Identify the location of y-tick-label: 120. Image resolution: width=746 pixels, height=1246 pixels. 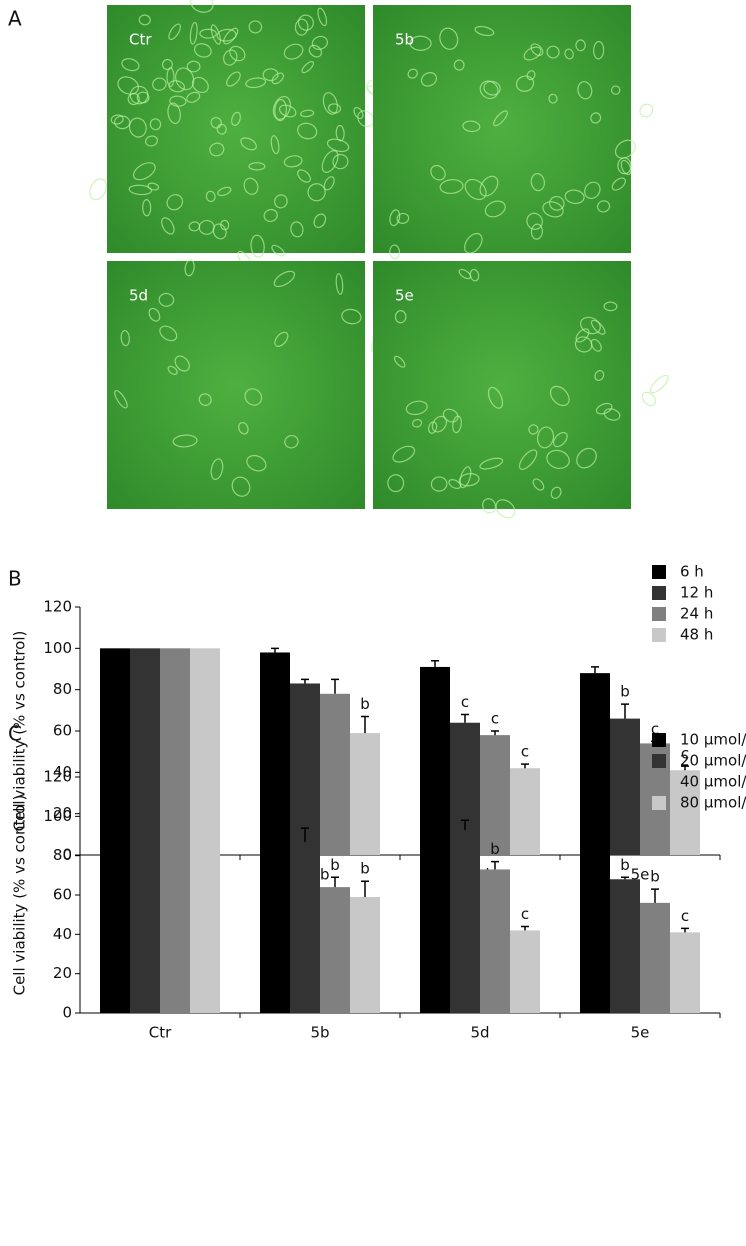
(57, 607).